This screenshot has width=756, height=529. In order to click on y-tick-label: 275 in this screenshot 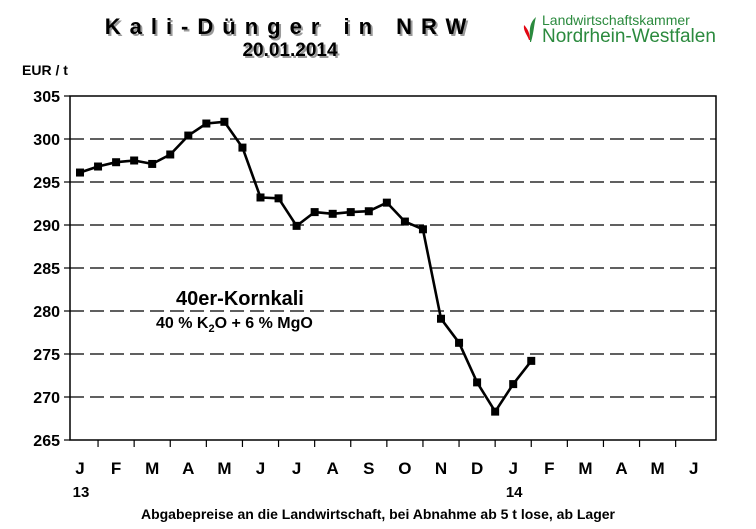, I will do `click(46, 355)`.